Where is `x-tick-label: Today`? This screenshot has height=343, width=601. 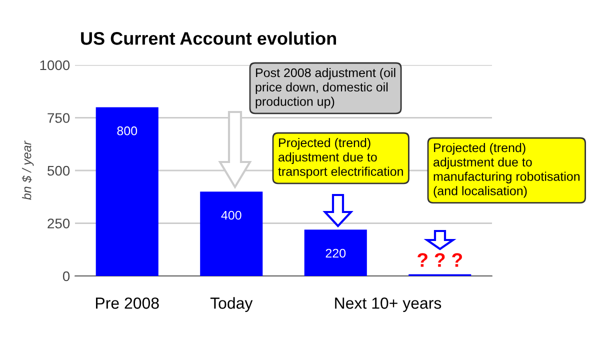 x-tick-label: Today is located at coordinates (231, 304).